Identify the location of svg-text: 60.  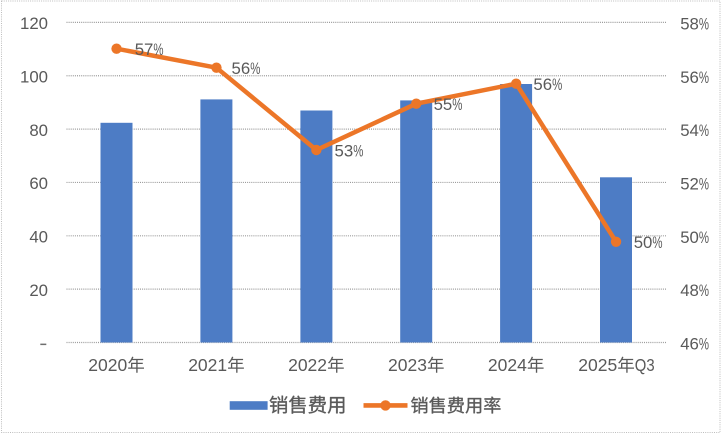
(38, 183).